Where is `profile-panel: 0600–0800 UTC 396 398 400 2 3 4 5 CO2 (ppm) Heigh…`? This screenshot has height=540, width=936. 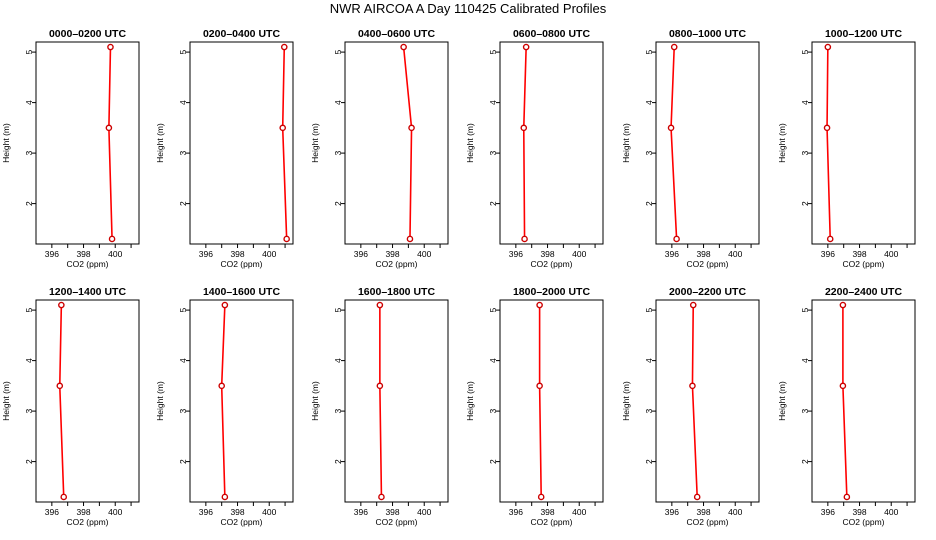
profile-panel: 0600–0800 UTC 396 398 400 2 3 4 5 CO2 (ppm) Heigh… is located at coordinates (534, 148).